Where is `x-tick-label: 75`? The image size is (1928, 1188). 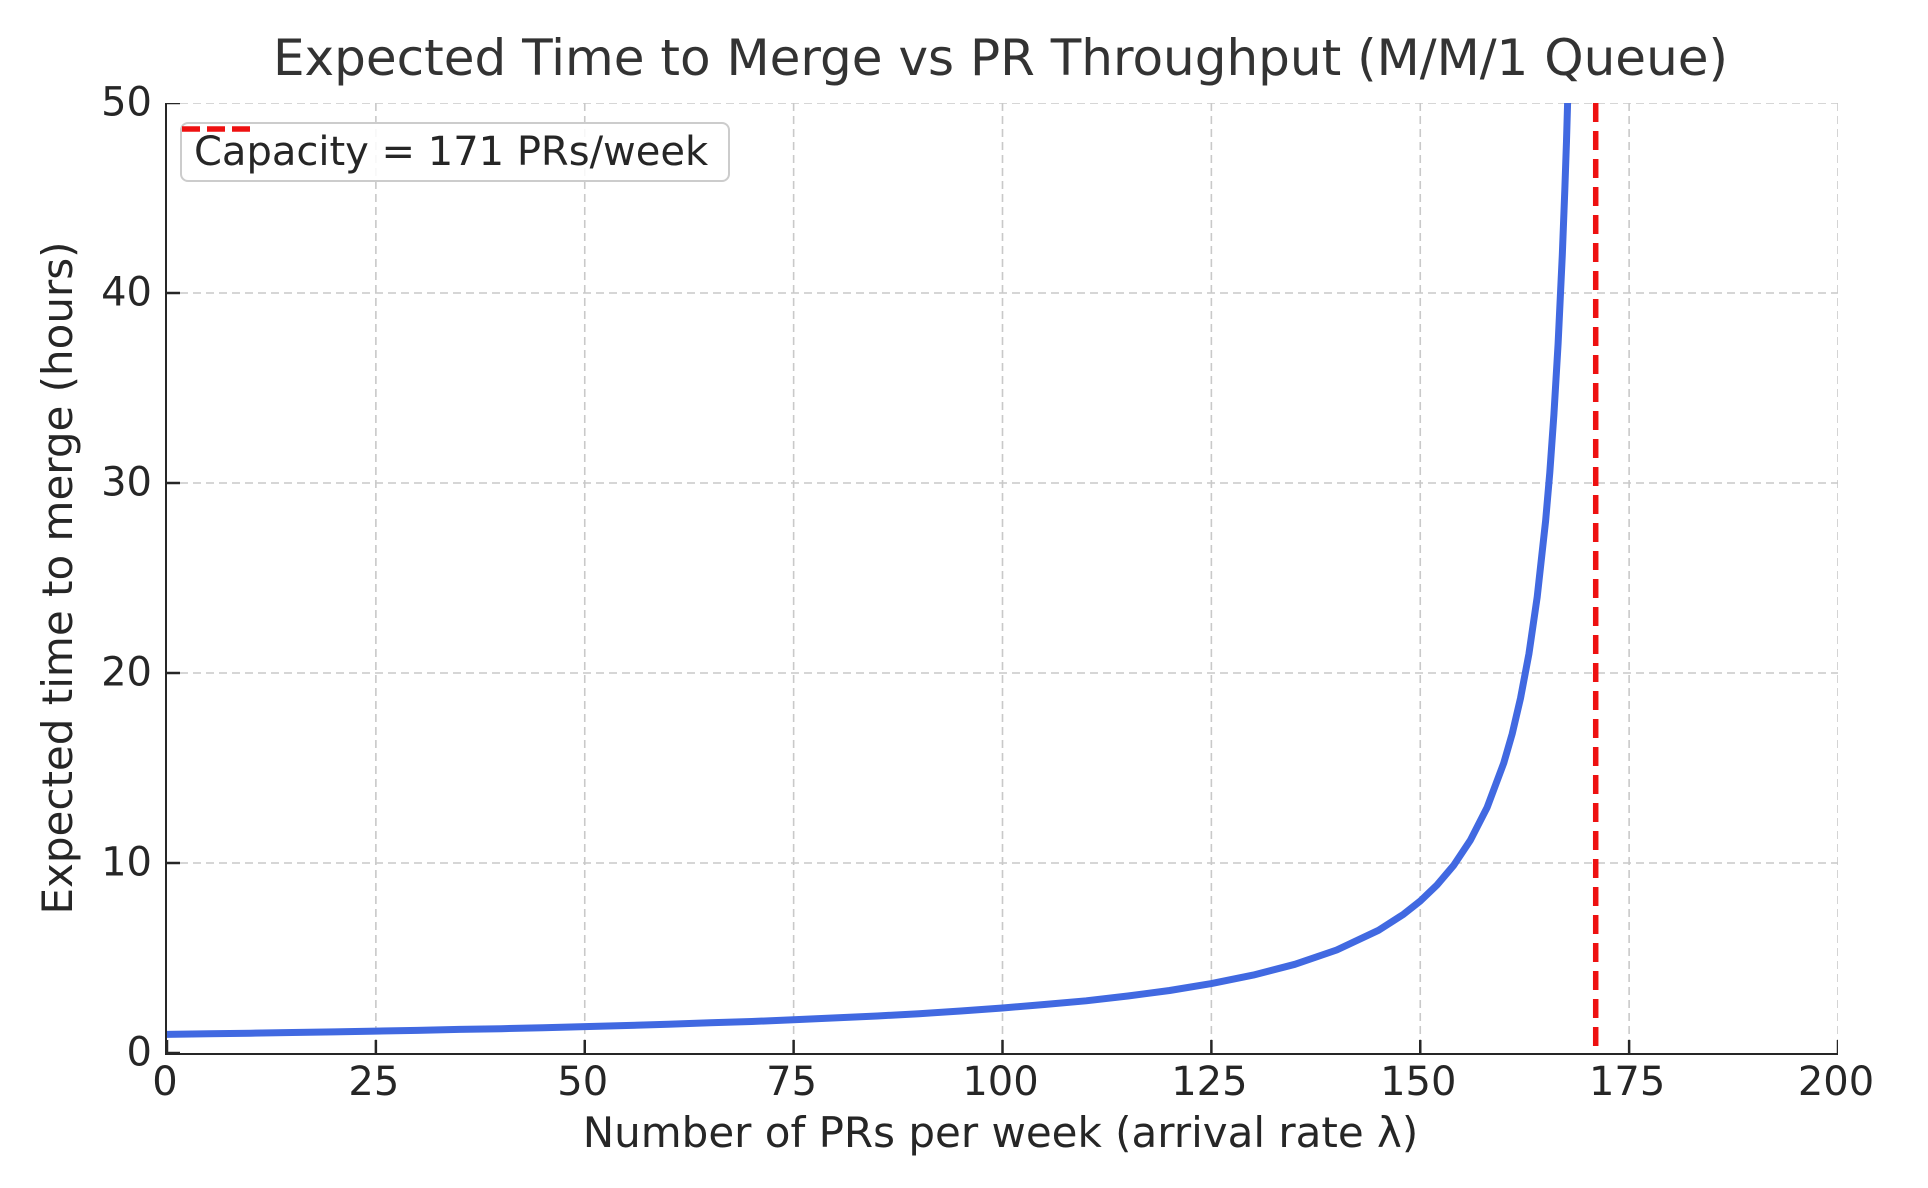
x-tick-label: 75 is located at coordinates (792, 1082).